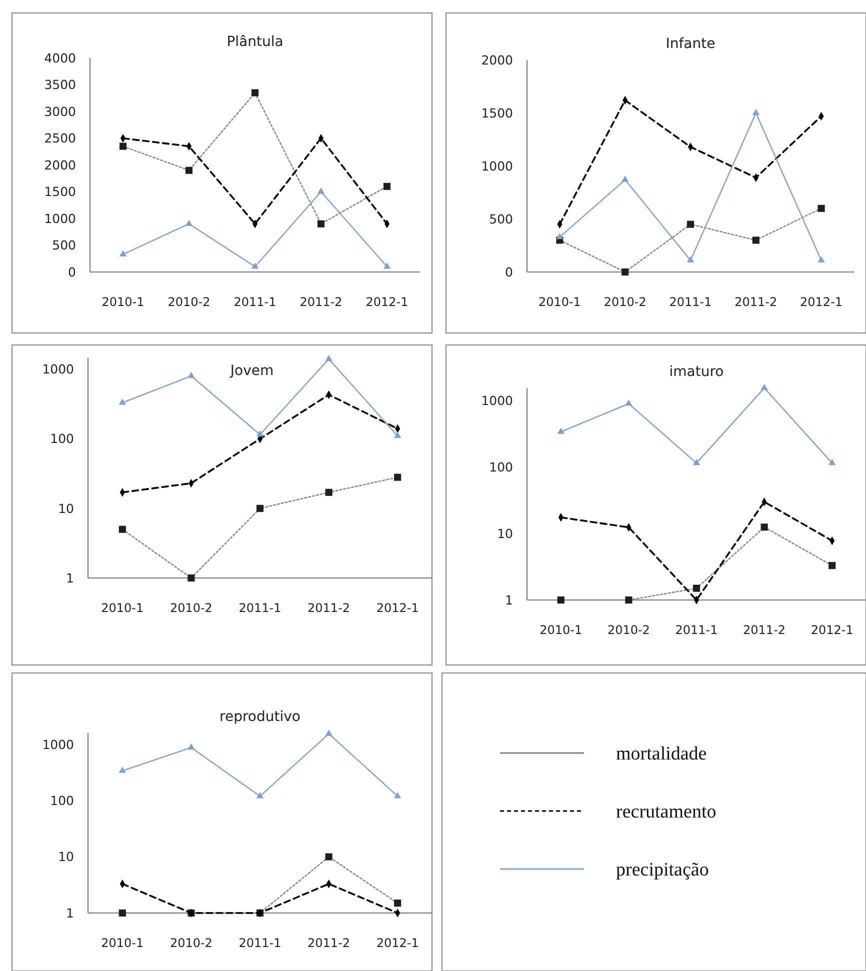  Describe the element at coordinates (691, 44) in the screenshot. I see `chart-title: Infante` at that location.